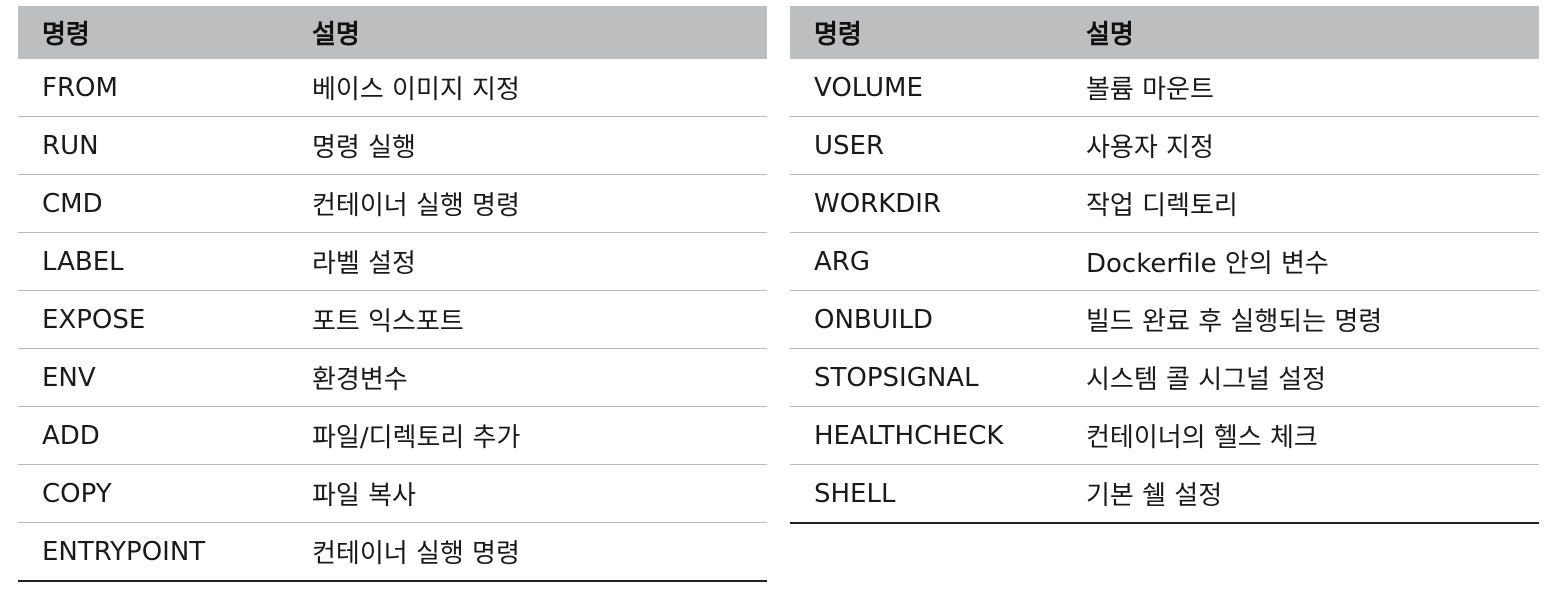 The image size is (1554, 607). I want to click on description-cell: 베이스 이미지 지정, so click(527, 88).